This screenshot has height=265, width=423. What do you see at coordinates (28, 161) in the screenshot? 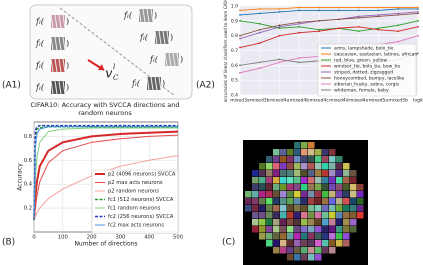
I see `y-tick-label: 0.6` at bounding box center [28, 161].